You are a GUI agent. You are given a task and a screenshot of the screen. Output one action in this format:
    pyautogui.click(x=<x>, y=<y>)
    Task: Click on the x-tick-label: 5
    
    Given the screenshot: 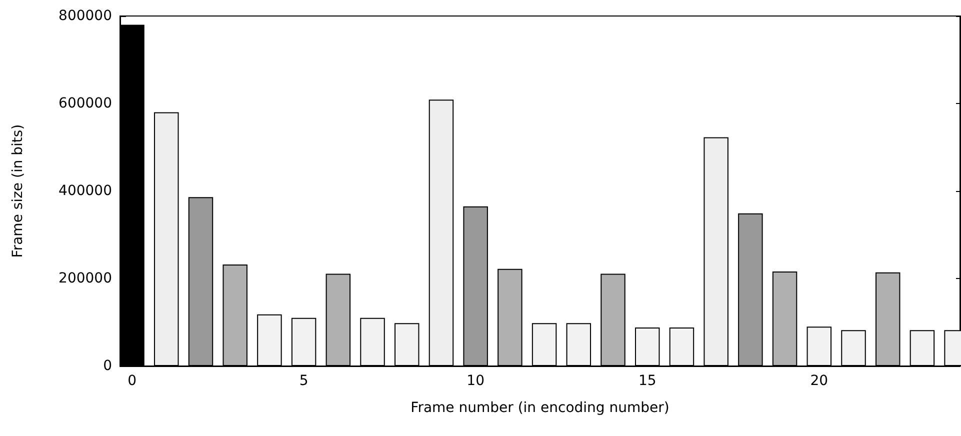 What is the action you would take?
    pyautogui.click(x=303, y=381)
    